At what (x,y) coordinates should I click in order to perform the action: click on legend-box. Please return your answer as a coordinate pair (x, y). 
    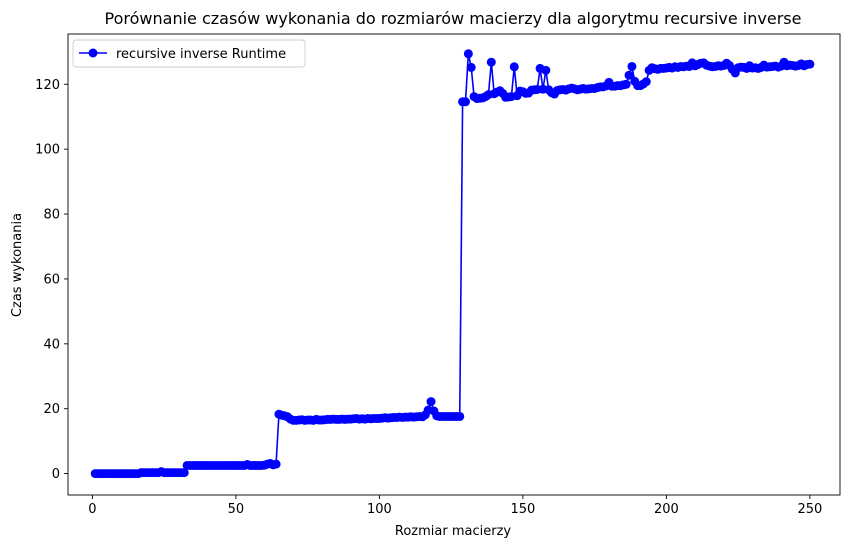
    Looking at the image, I should click on (189, 53).